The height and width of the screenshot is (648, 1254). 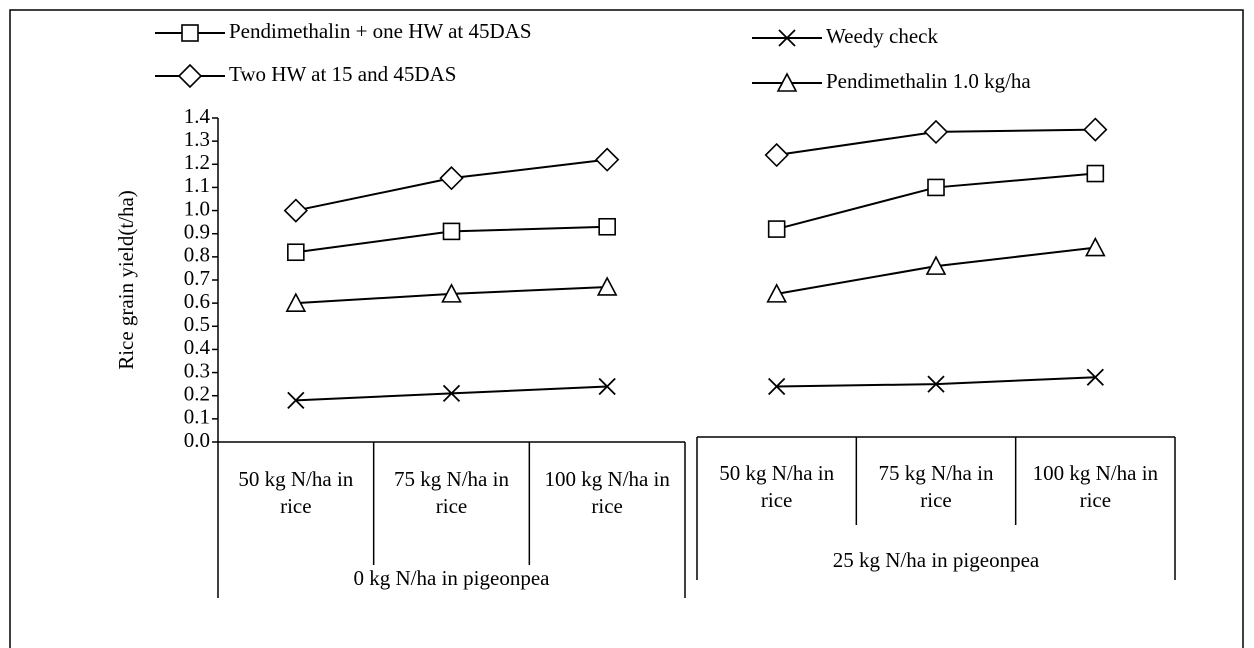 What do you see at coordinates (451, 578) in the screenshot?
I see `group-label: 0 kg N/ha in pigeonpea` at bounding box center [451, 578].